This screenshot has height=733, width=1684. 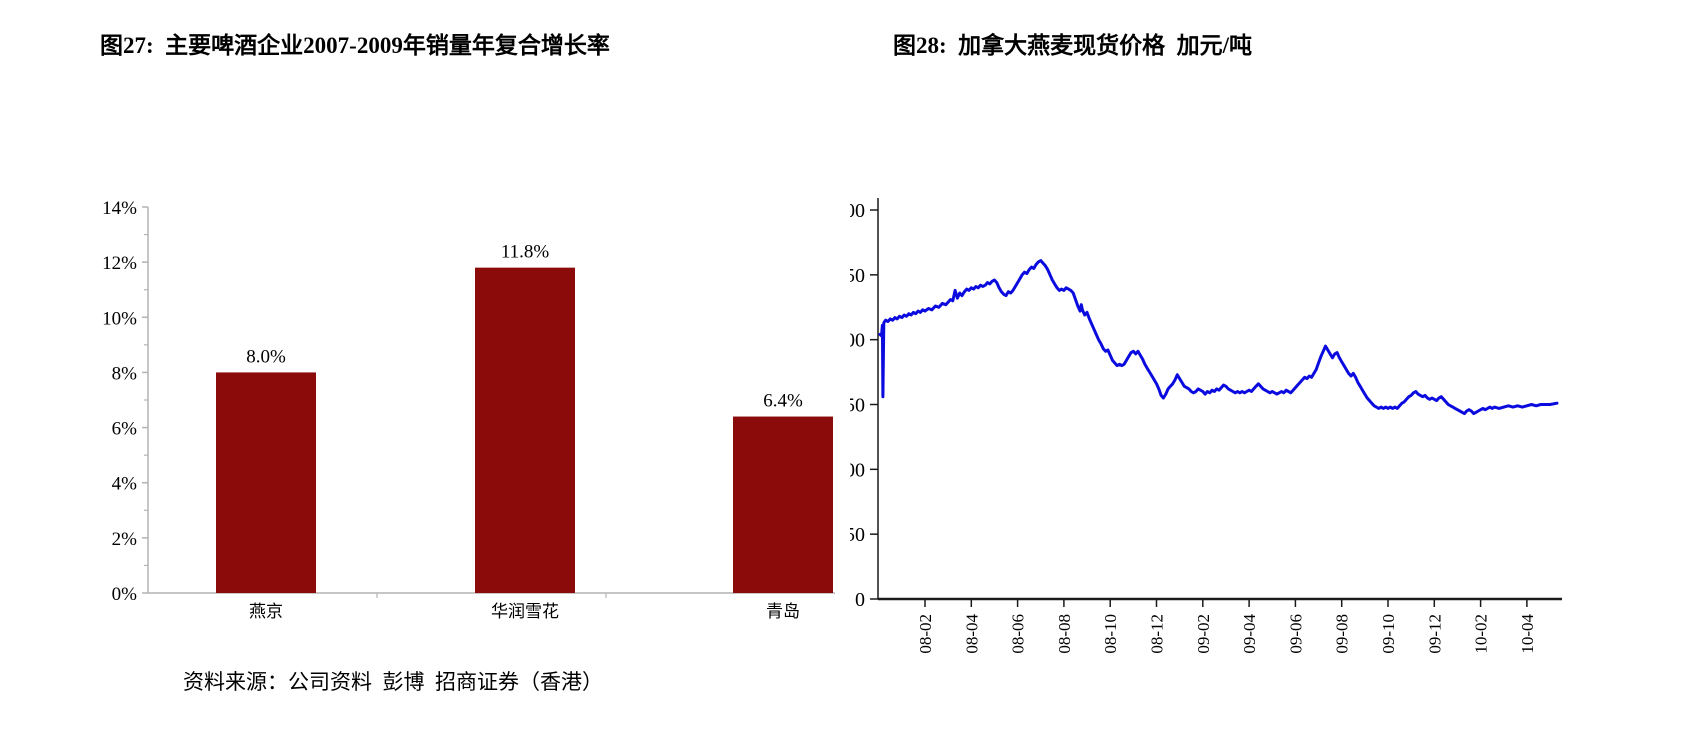 What do you see at coordinates (1157, 634) in the screenshot?
I see `x-tick-label: 08-12` at bounding box center [1157, 634].